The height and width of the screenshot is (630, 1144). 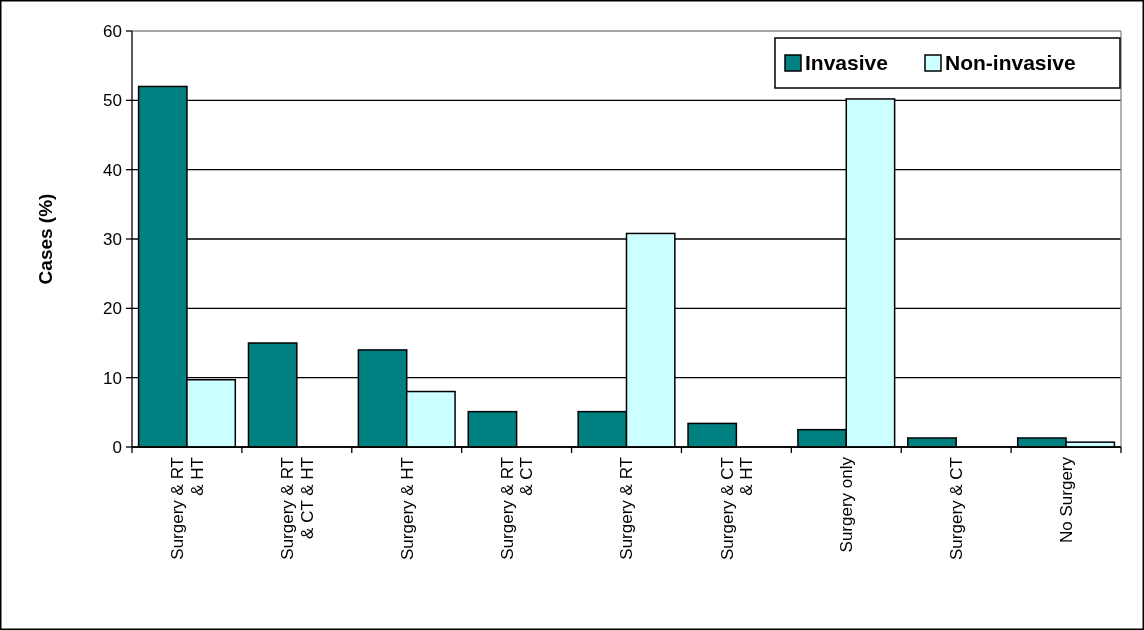 I want to click on y-tick-label: 50, so click(x=112, y=101).